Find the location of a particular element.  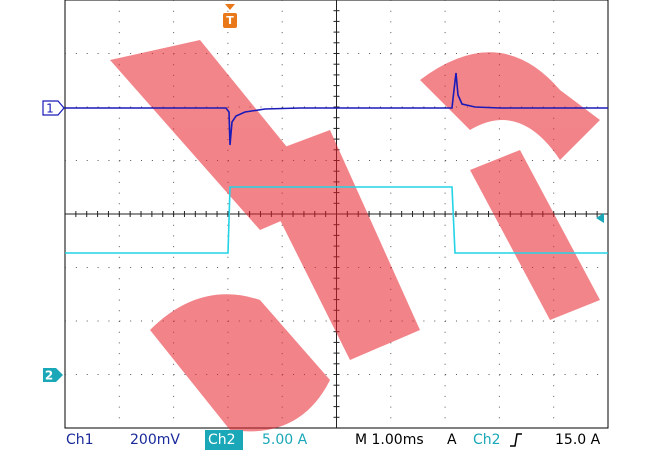

trigger-position-arrow is located at coordinates (230, 7).